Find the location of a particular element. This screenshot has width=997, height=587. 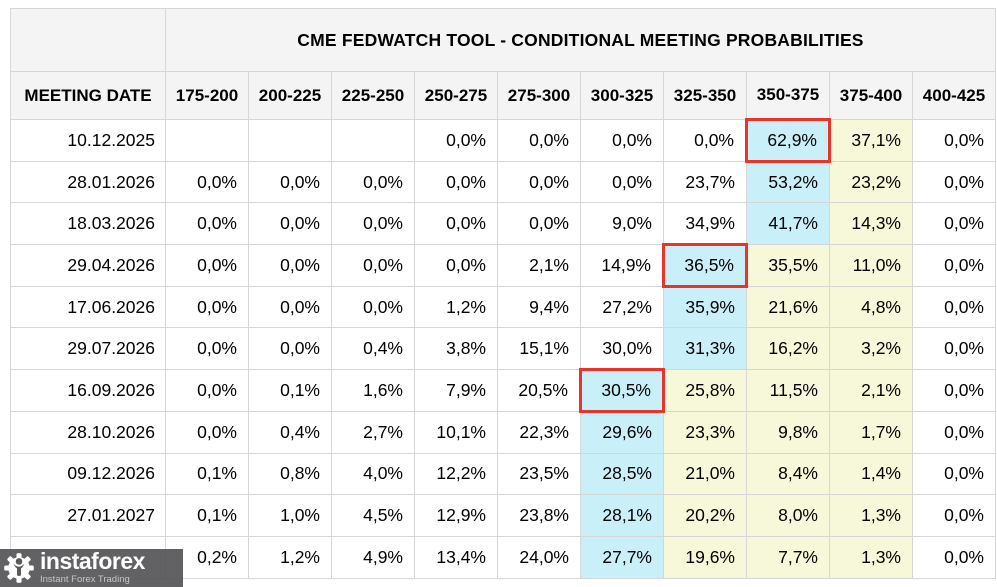

meeting-date-cell: 17.06.2026 is located at coordinates (88, 307).